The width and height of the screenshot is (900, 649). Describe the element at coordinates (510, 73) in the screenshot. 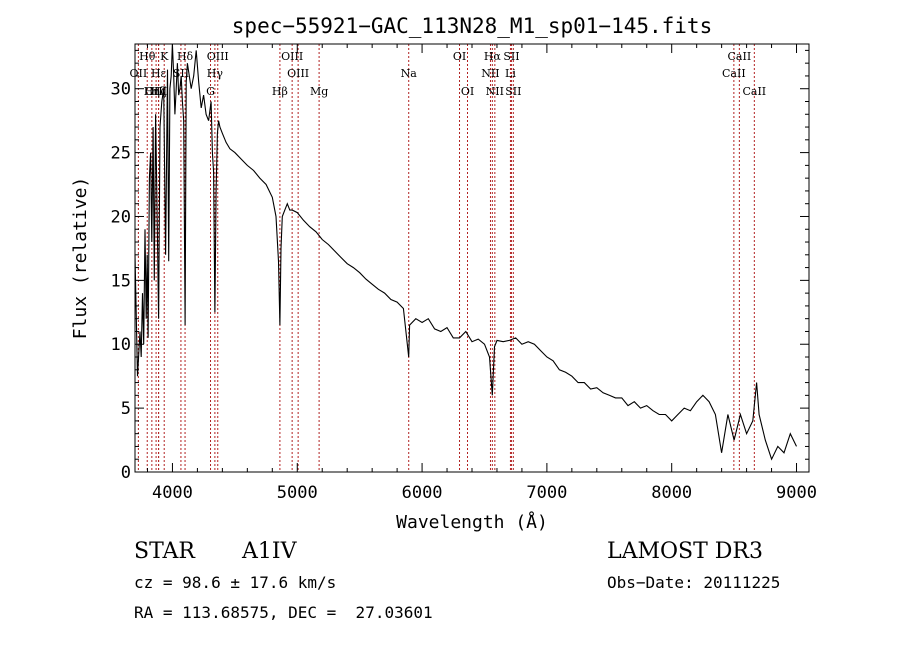

I see `spectral-line-label: Li` at that location.